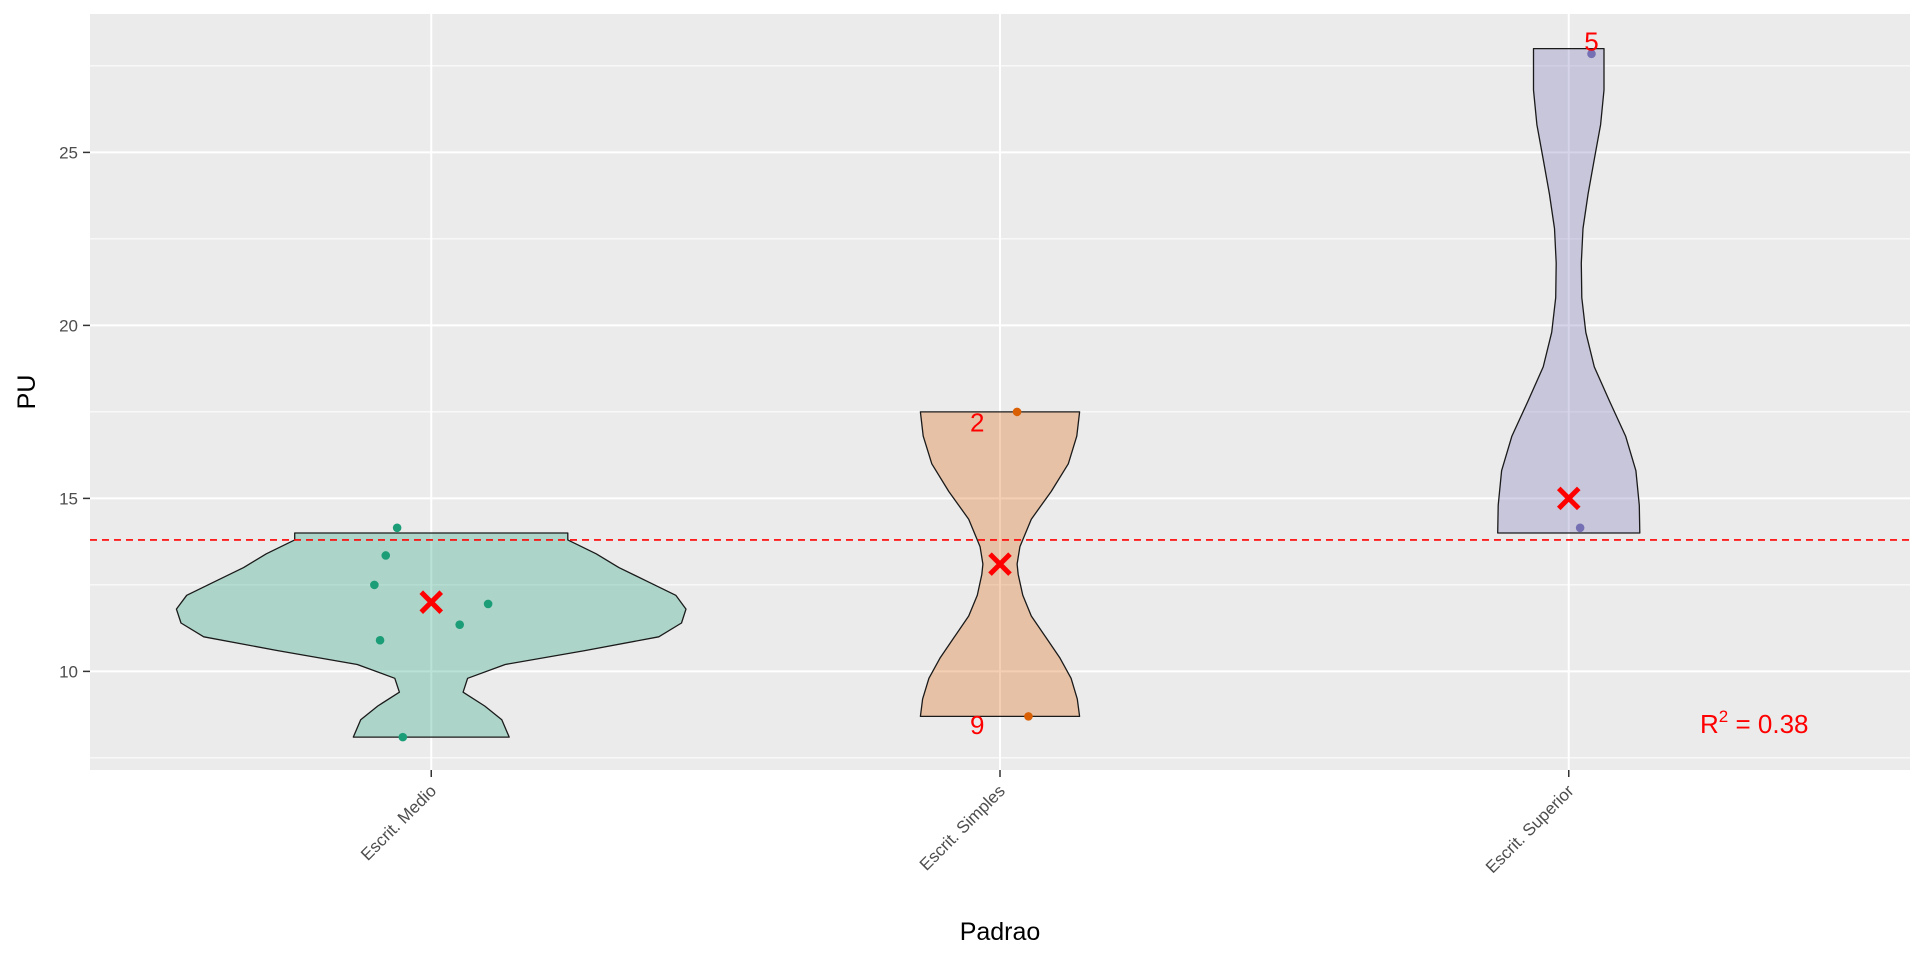 This screenshot has width=1920, height=960. I want to click on r2-annotation: R2 = 0.38, so click(1754, 723).